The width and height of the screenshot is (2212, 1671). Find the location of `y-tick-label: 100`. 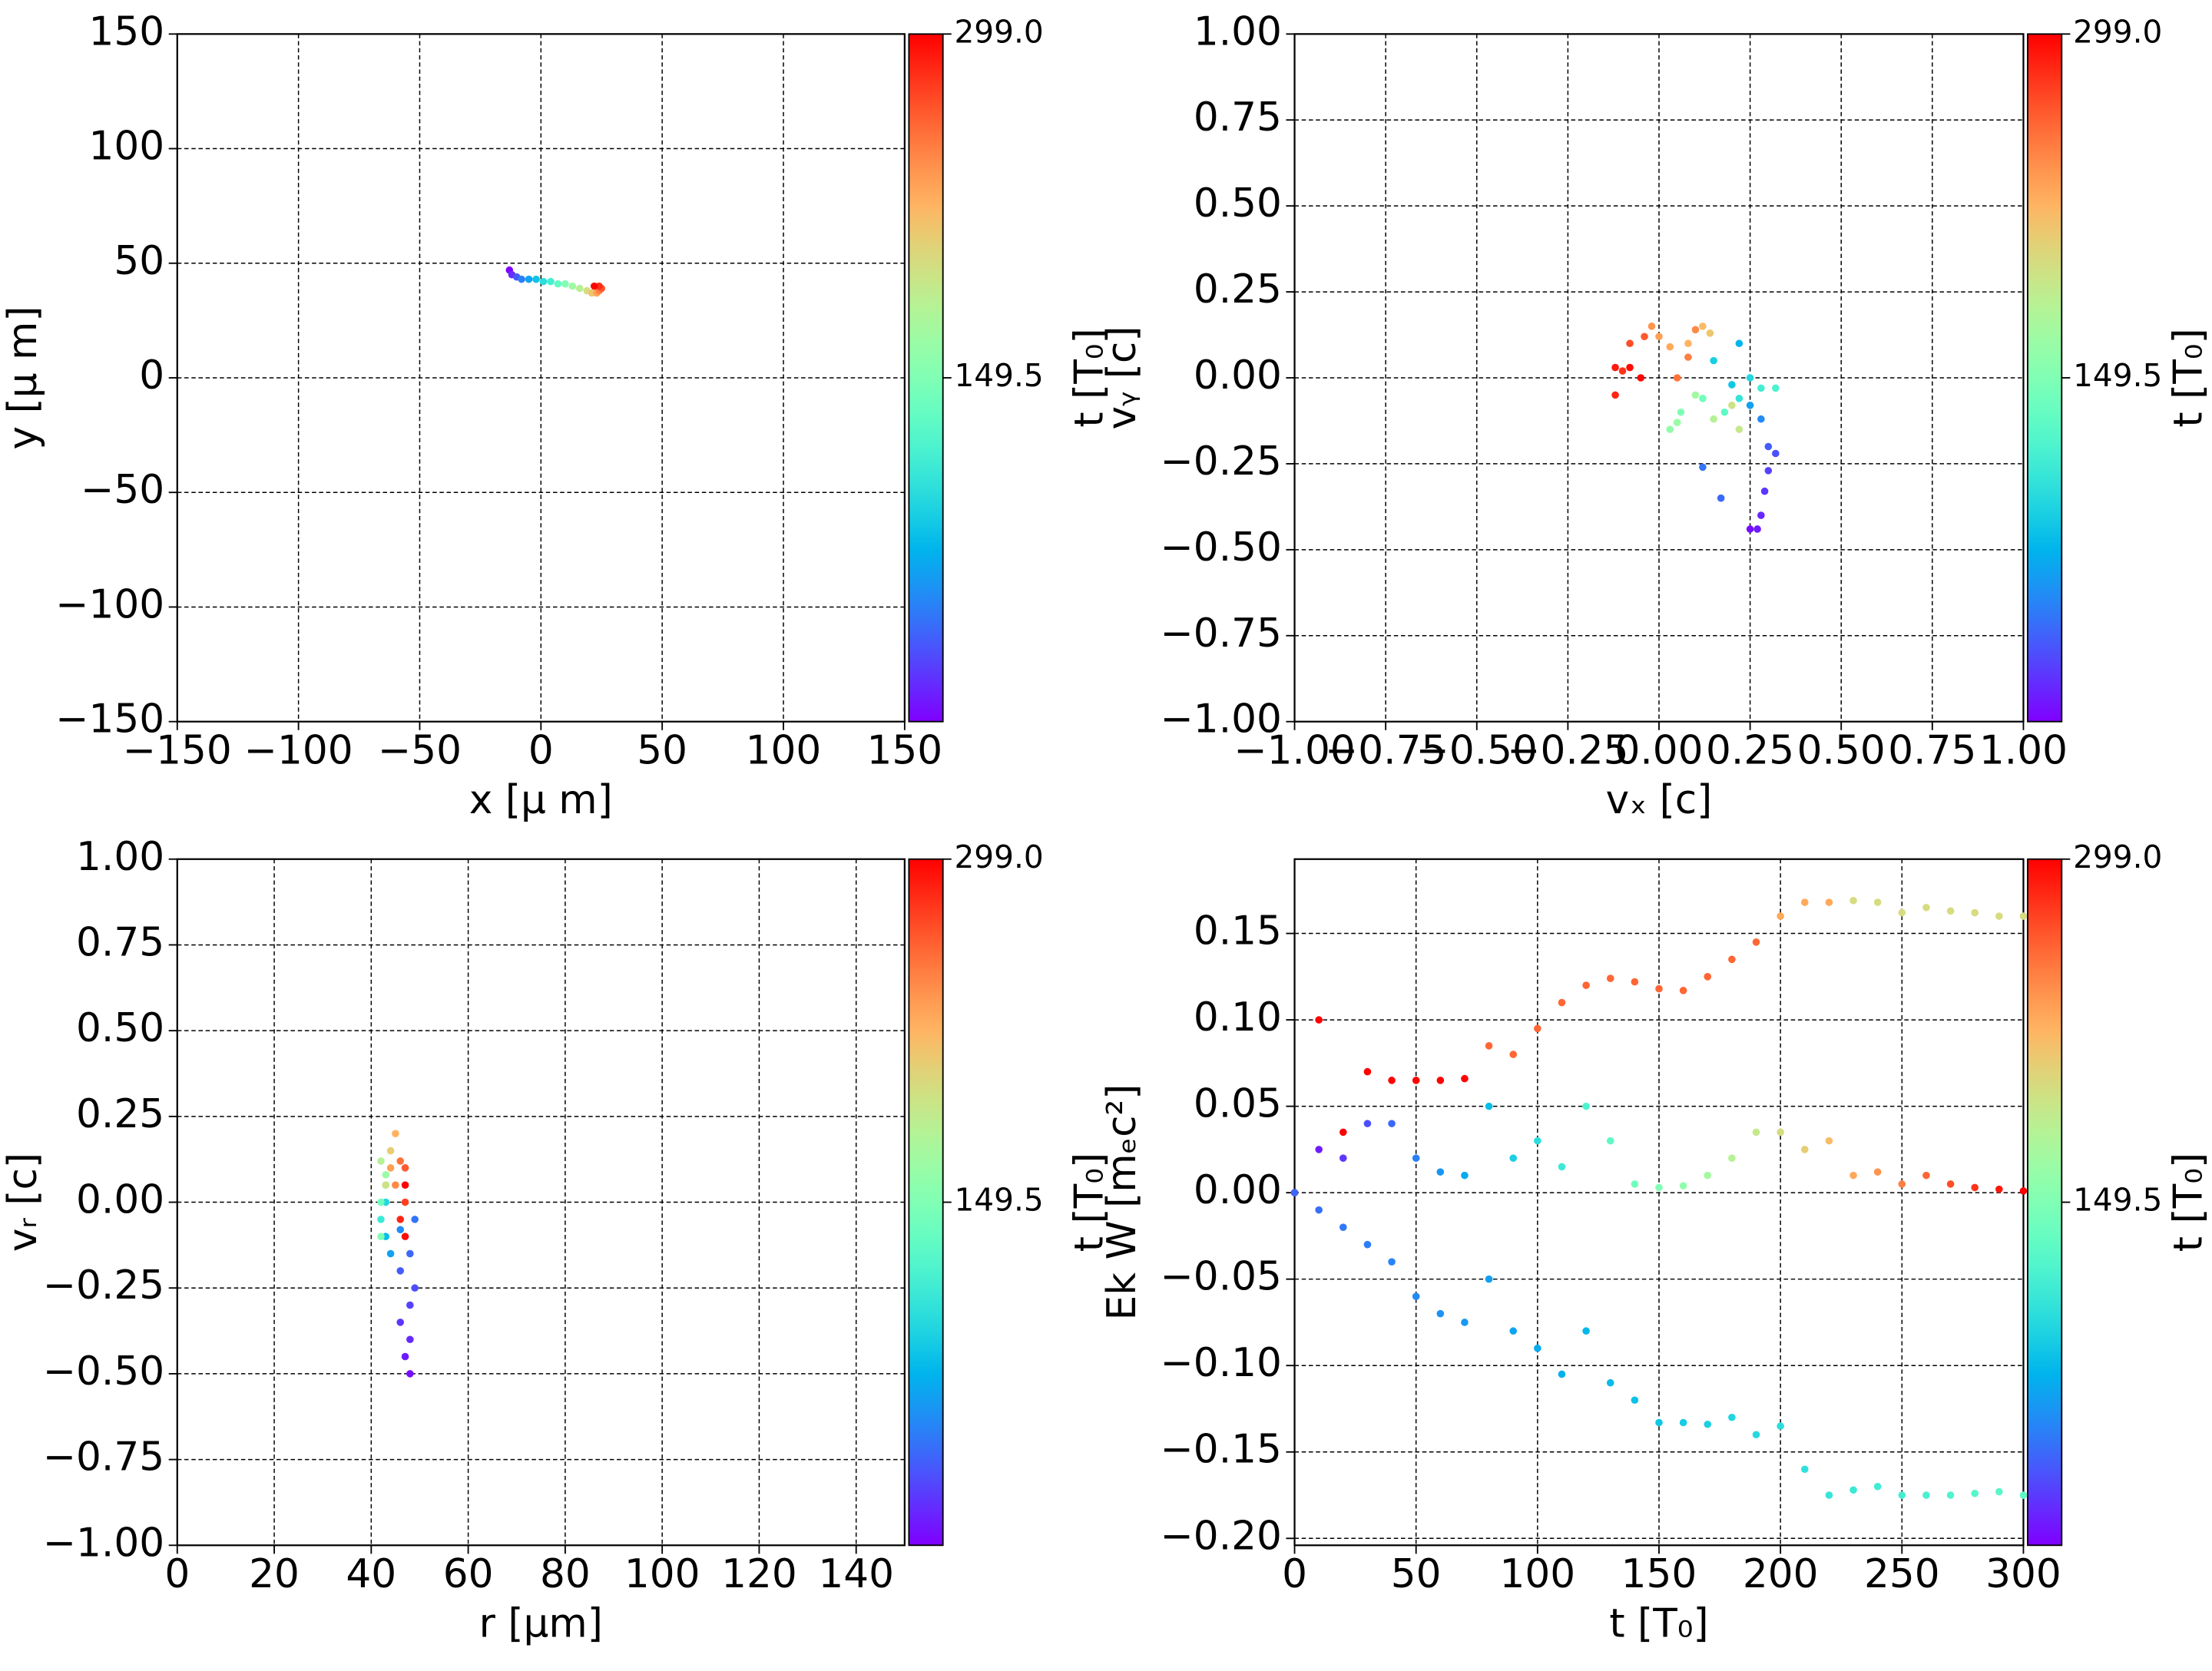

y-tick-label: 100 is located at coordinates (127, 147).